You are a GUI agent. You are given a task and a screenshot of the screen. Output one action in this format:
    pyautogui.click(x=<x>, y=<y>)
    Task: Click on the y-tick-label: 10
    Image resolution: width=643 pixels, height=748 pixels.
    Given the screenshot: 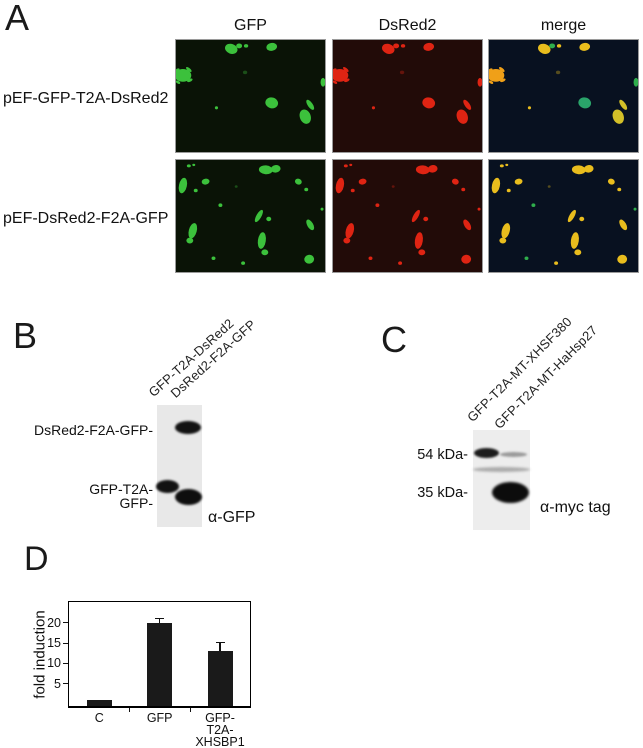 What is the action you would take?
    pyautogui.click(x=54, y=663)
    